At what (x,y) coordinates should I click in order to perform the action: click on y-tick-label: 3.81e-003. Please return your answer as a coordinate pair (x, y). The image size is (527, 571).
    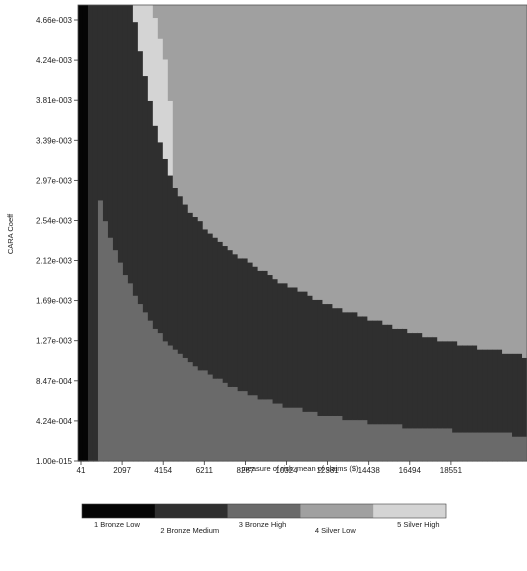
    Looking at the image, I should click on (54, 100).